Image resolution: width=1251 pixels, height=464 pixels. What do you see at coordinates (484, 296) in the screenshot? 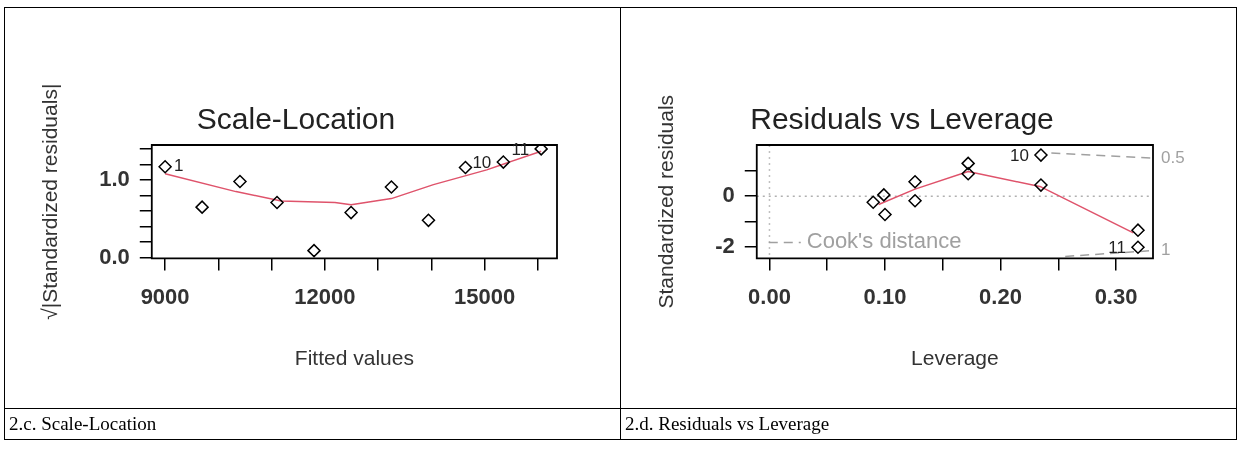
I see `x-tick-label: 15000` at bounding box center [484, 296].